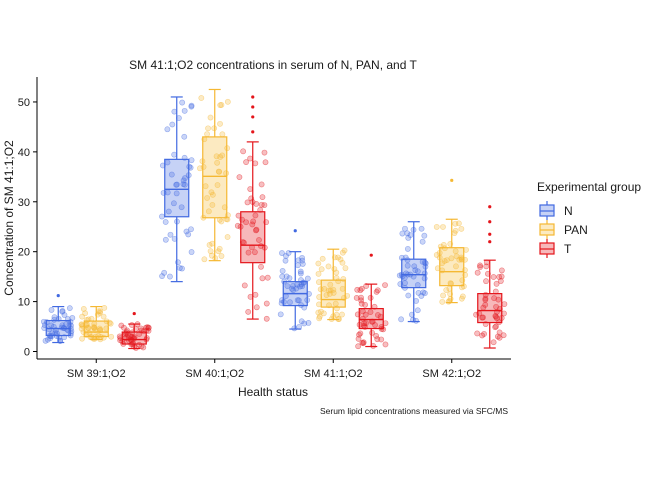 The width and height of the screenshot is (653, 478). What do you see at coordinates (24, 103) in the screenshot?
I see `y-tick-label: 50` at bounding box center [24, 103].